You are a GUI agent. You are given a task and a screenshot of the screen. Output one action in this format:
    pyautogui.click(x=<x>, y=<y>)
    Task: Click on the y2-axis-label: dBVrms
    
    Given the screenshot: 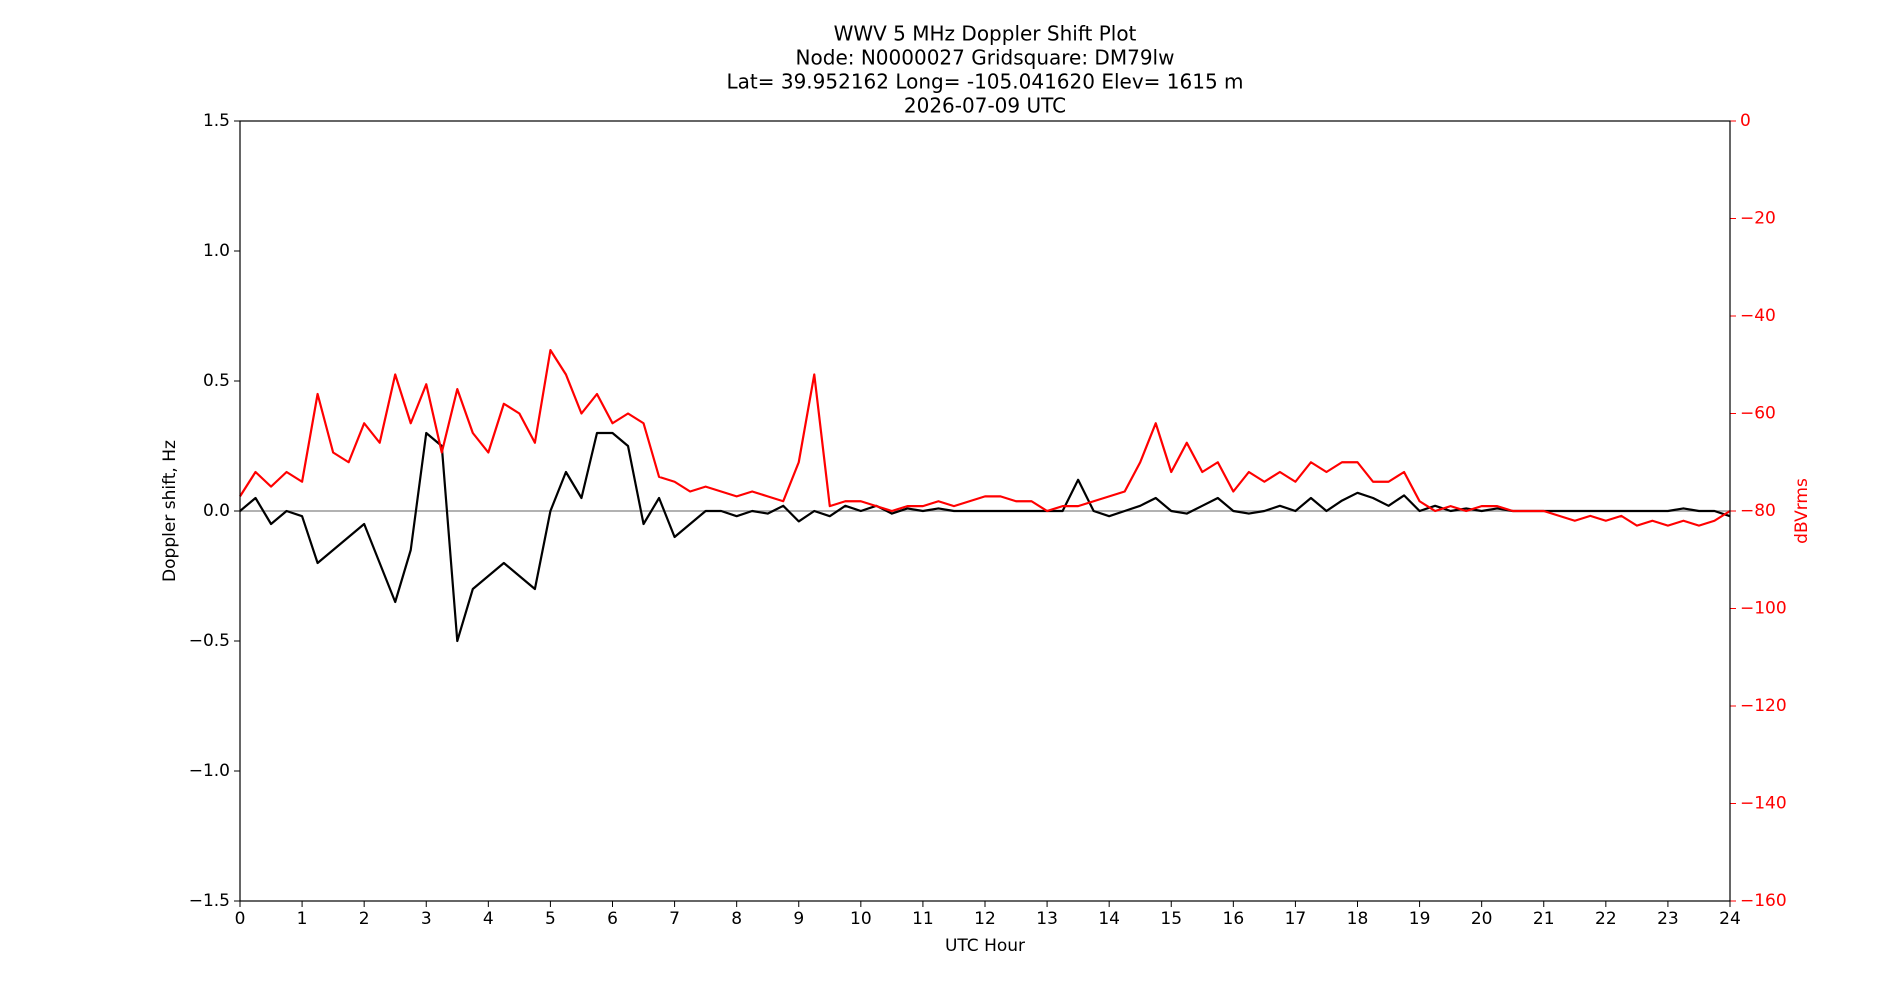 What is the action you would take?
    pyautogui.click(x=1802, y=511)
    